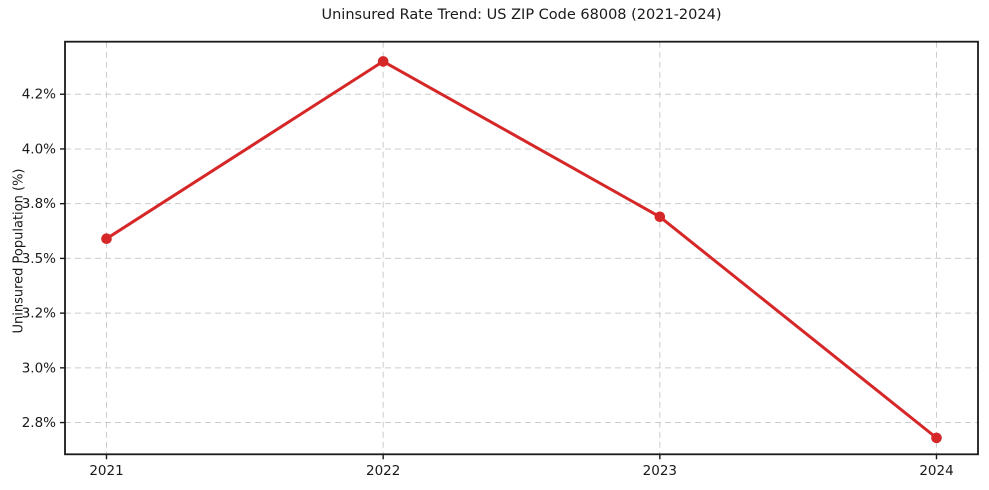 This screenshot has width=989, height=490. Describe the element at coordinates (106, 471) in the screenshot. I see `x-tick-label: 2021` at that location.